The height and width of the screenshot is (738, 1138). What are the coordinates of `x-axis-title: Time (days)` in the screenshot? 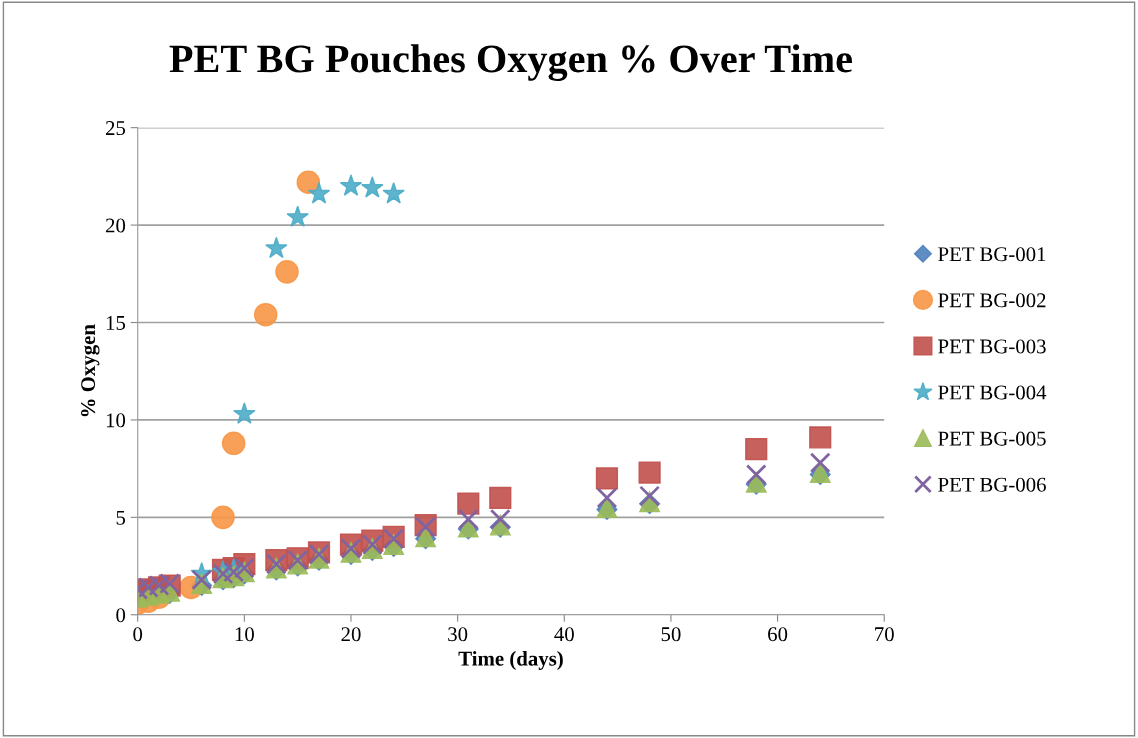 It's located at (510, 660).